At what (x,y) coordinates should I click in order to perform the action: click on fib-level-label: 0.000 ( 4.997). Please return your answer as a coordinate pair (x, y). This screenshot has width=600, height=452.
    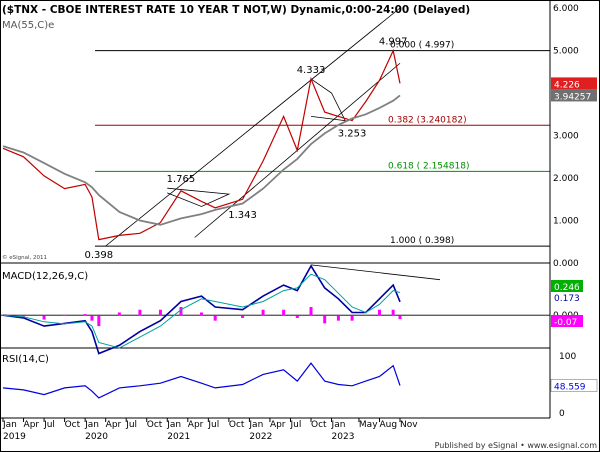
    Looking at the image, I should click on (422, 46).